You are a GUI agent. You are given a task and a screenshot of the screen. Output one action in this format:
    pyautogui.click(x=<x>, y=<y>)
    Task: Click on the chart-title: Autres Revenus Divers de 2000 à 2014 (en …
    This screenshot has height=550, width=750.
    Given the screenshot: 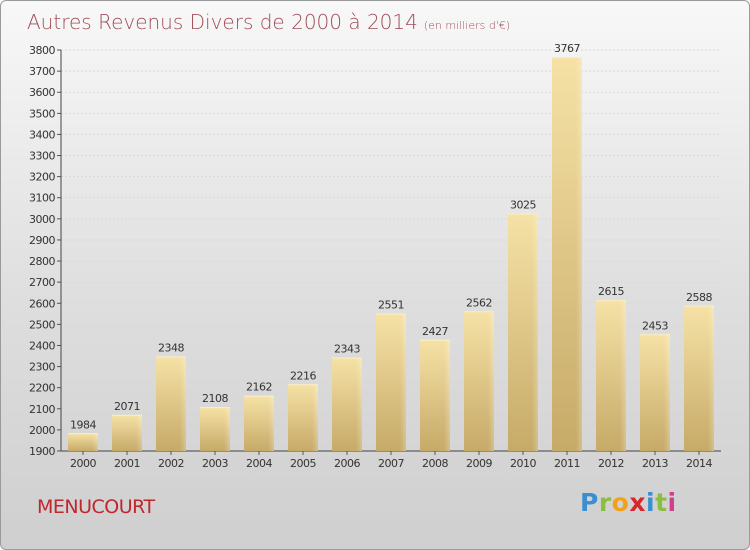 What is the action you would take?
    pyautogui.click(x=268, y=22)
    